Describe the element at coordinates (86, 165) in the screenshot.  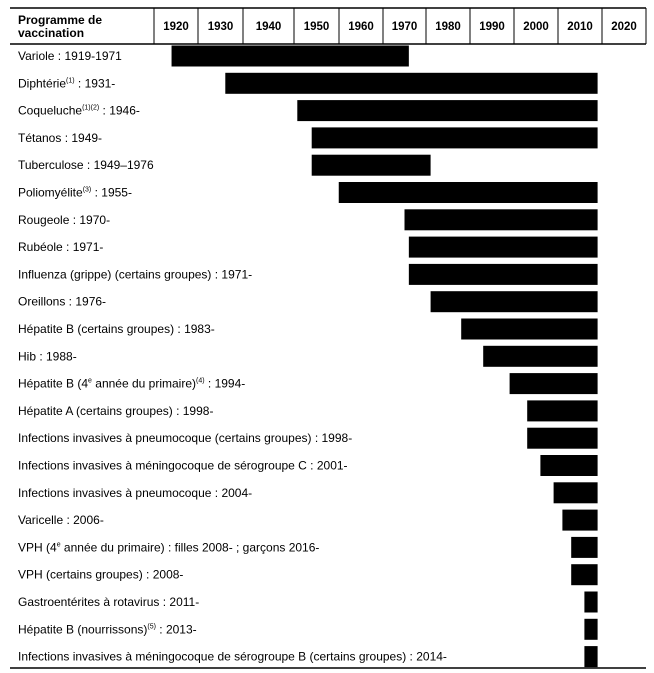
I see `vaccine-label: Tuberculose : 1949–1976` at that location.